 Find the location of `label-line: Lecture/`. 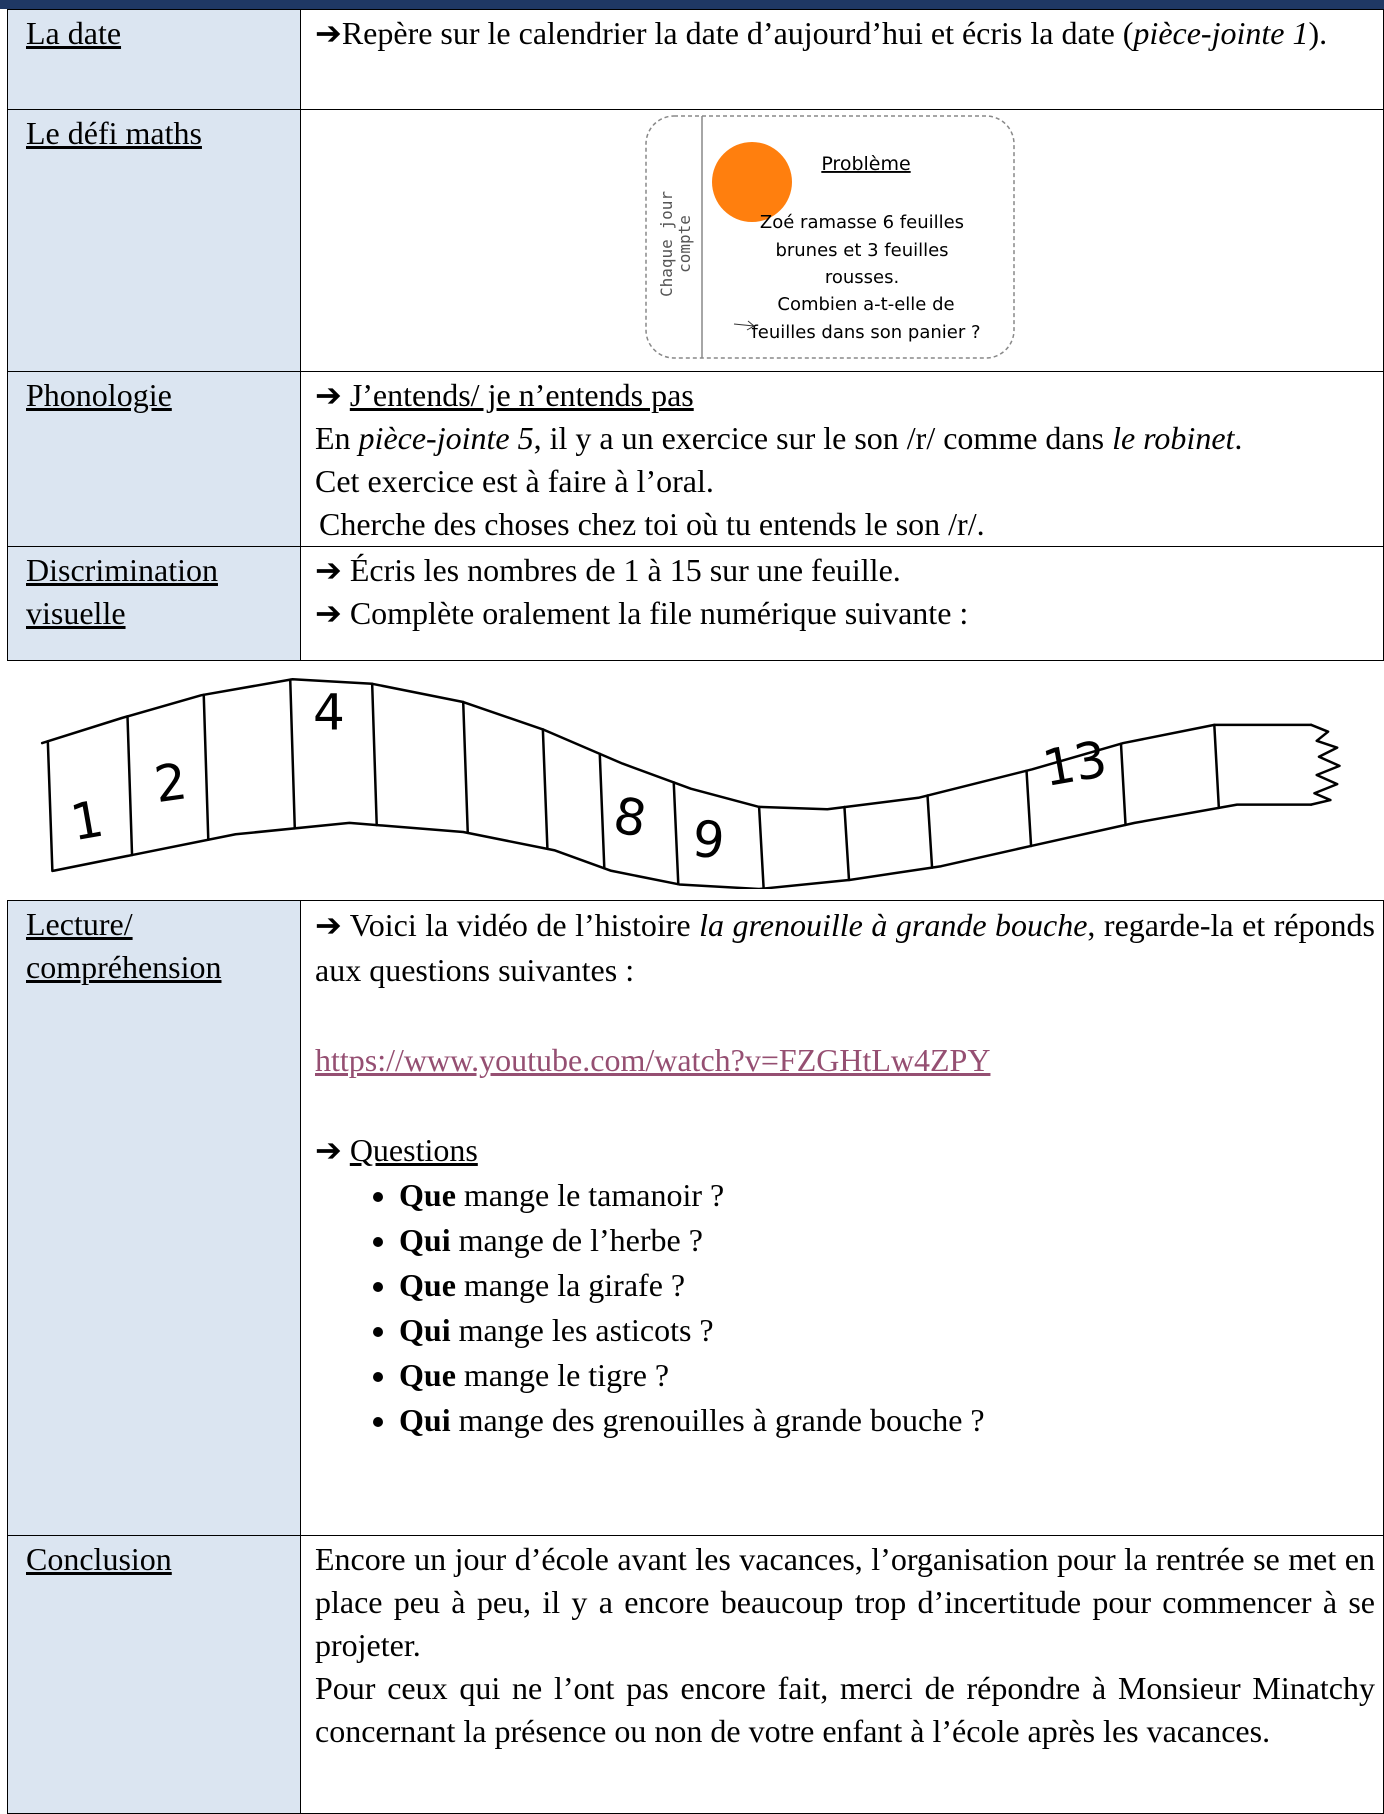

label-line: Lecture/ is located at coordinates (163, 924).